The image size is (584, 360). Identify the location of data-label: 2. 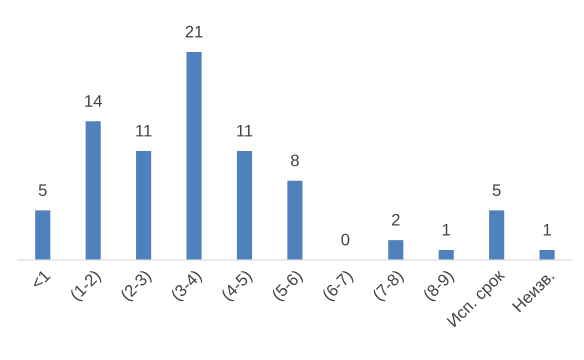
(396, 220).